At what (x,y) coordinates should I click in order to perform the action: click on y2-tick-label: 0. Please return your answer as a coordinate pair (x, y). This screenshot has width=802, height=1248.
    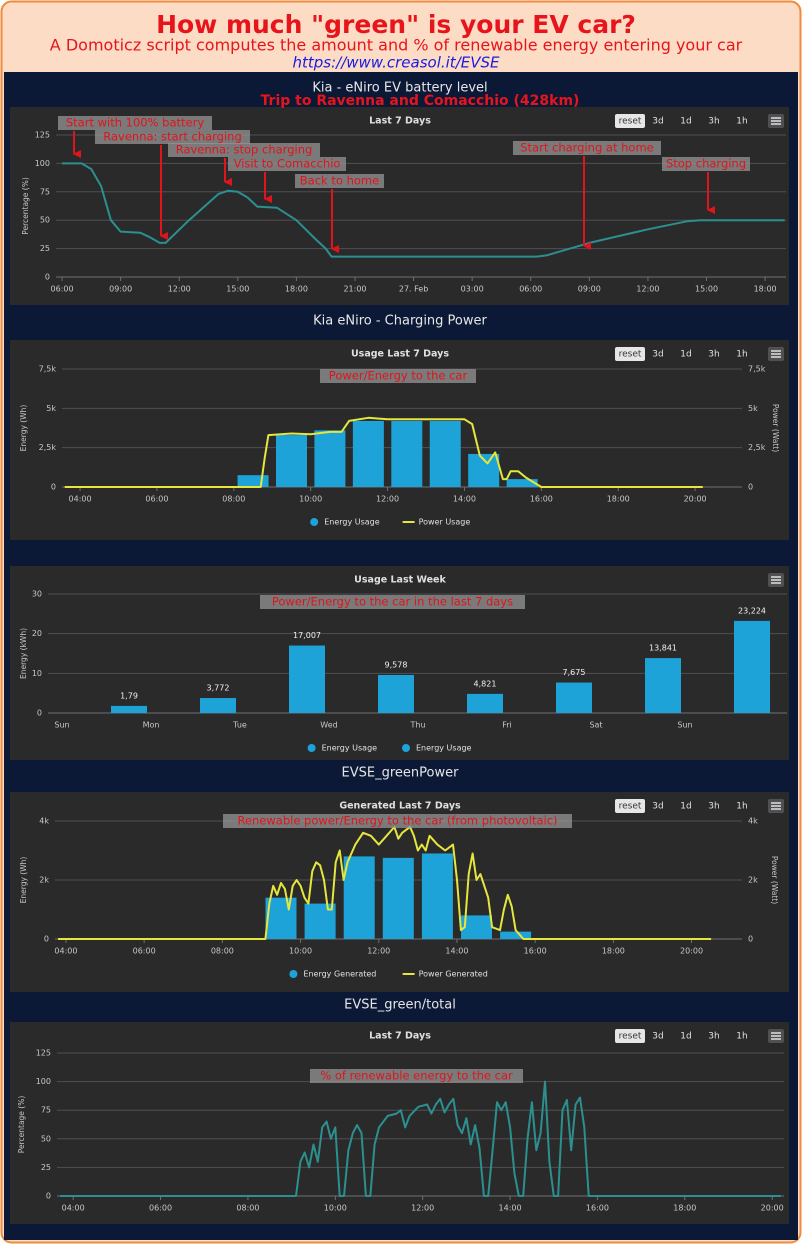
    Looking at the image, I should click on (750, 487).